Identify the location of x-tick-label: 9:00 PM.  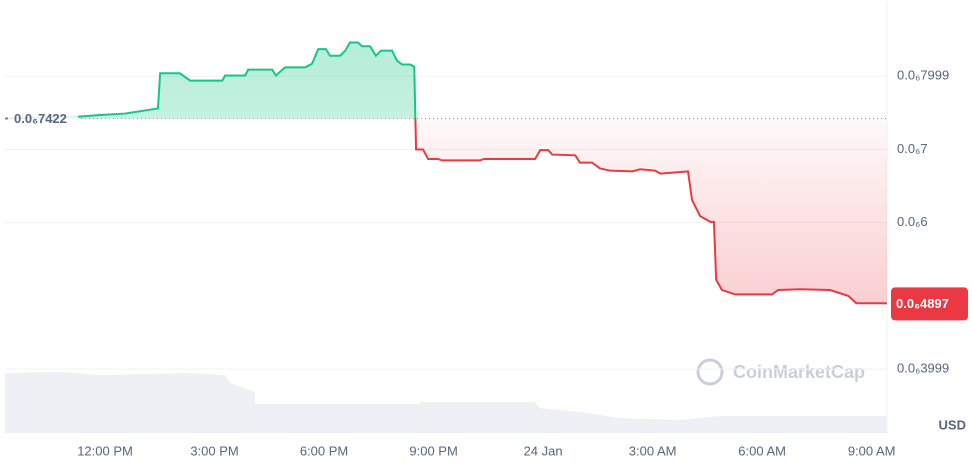
(433, 450).